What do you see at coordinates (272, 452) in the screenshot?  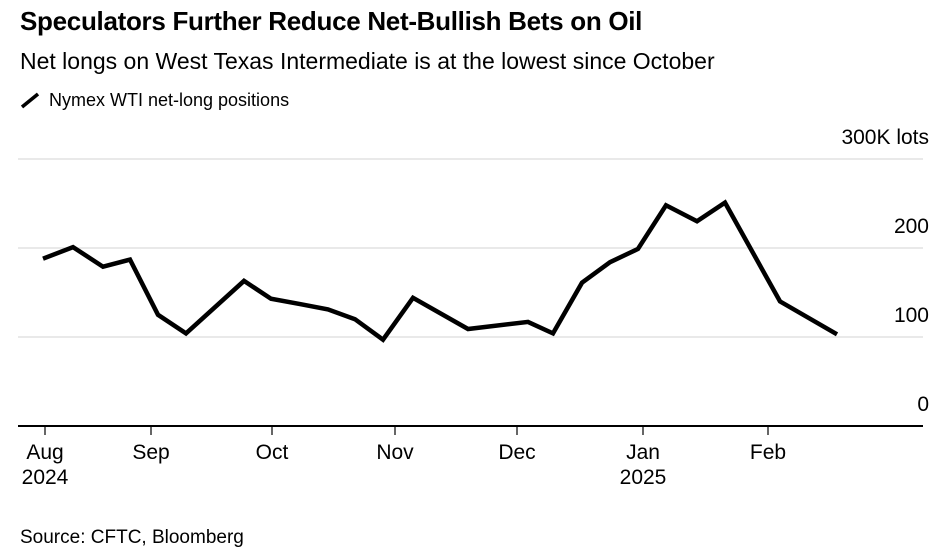 I see `x-axis-tick-label: Oct` at bounding box center [272, 452].